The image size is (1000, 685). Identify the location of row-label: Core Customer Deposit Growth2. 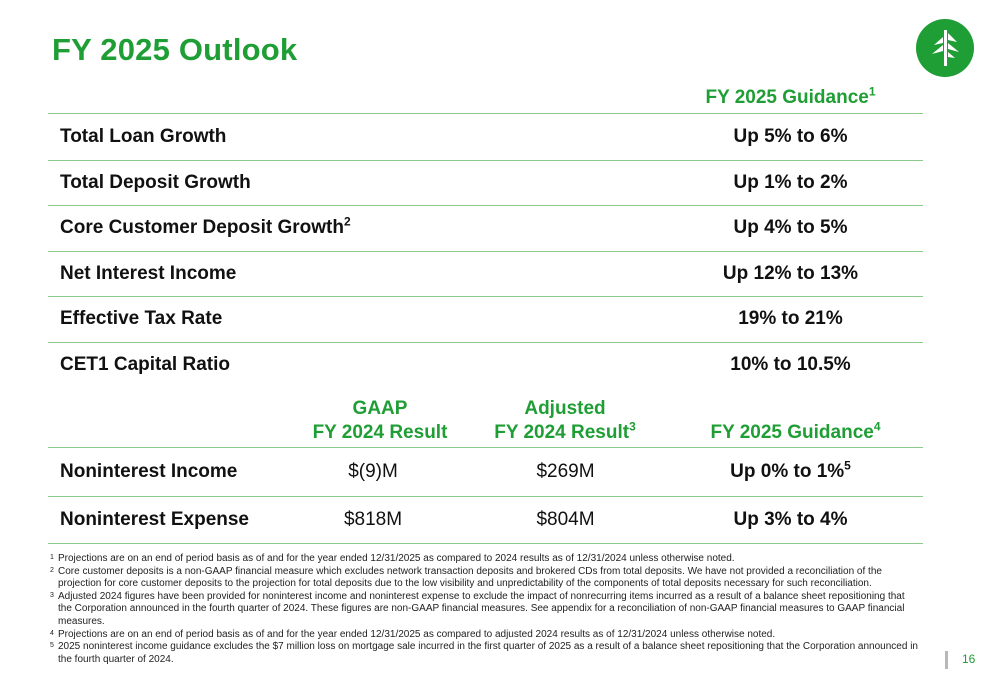
(205, 226).